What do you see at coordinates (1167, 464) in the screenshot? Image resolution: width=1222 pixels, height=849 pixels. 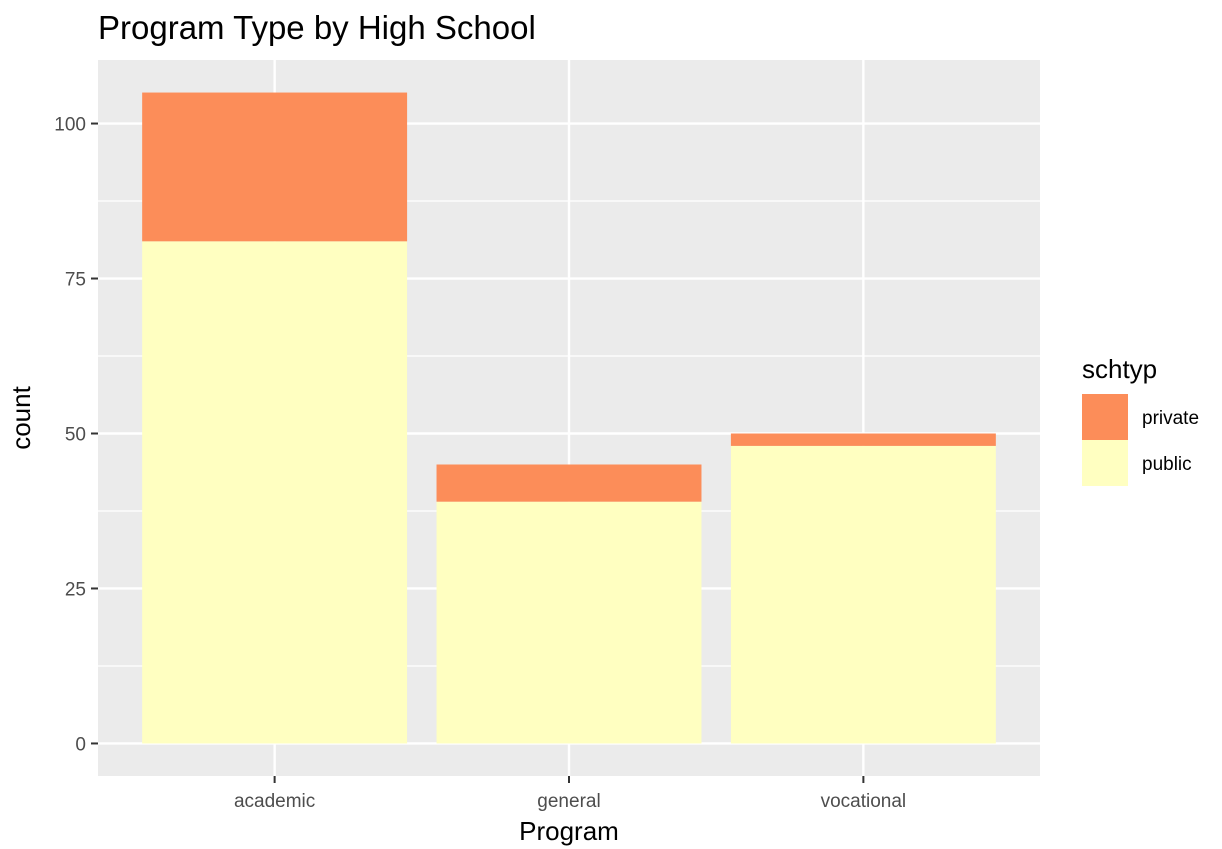 I see `legend-label-public: public` at bounding box center [1167, 464].